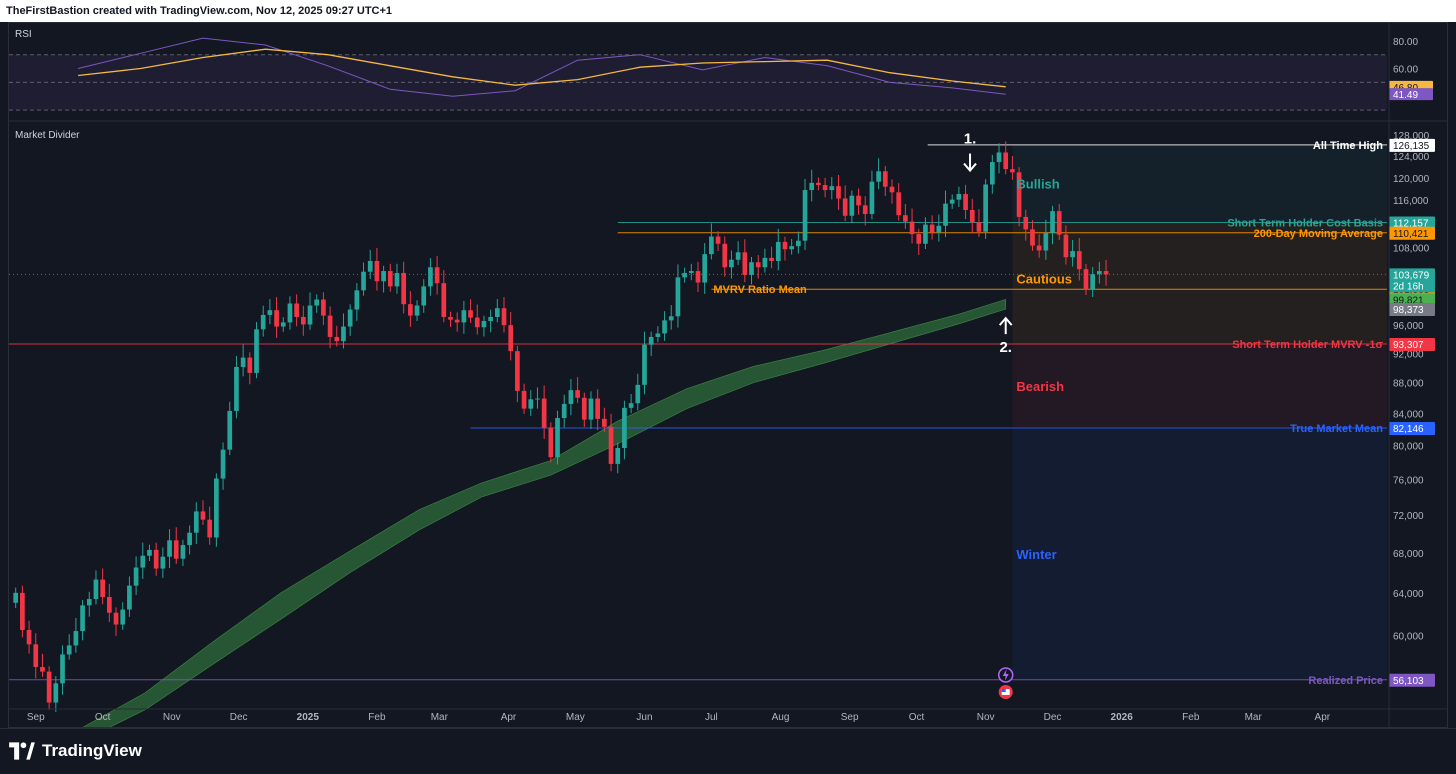  I want to click on level-label: MVRV Ratio Mean, so click(760, 290).